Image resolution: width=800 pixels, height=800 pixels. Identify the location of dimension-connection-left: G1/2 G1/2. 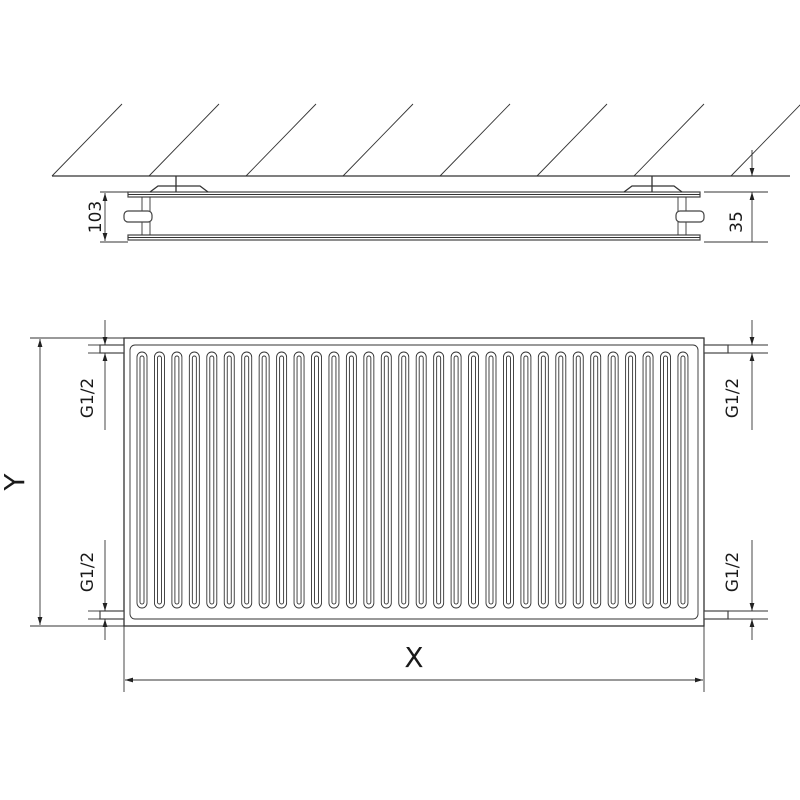
(93, 480).